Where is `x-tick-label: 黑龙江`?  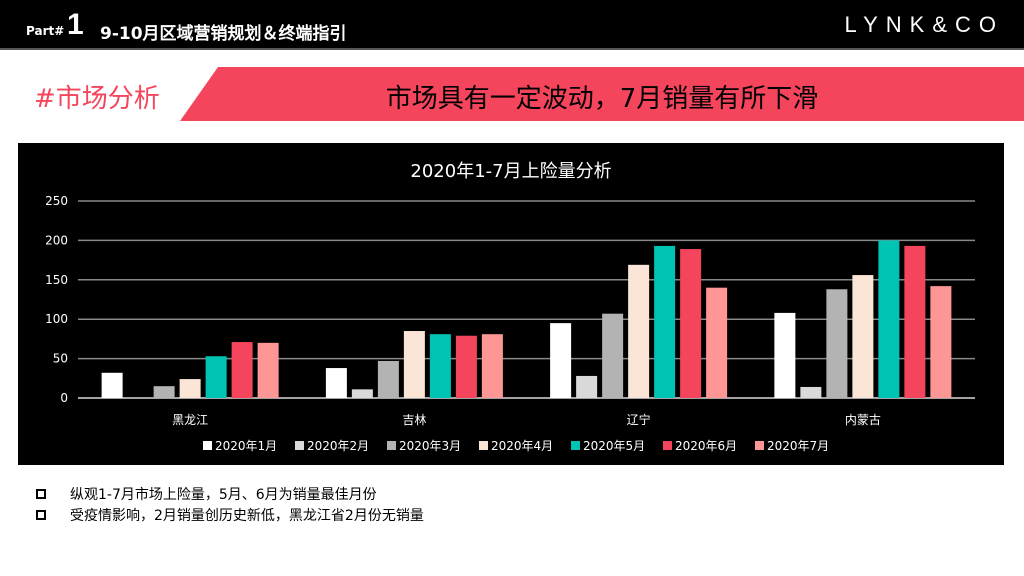 x-tick-label: 黑龙江 is located at coordinates (190, 420).